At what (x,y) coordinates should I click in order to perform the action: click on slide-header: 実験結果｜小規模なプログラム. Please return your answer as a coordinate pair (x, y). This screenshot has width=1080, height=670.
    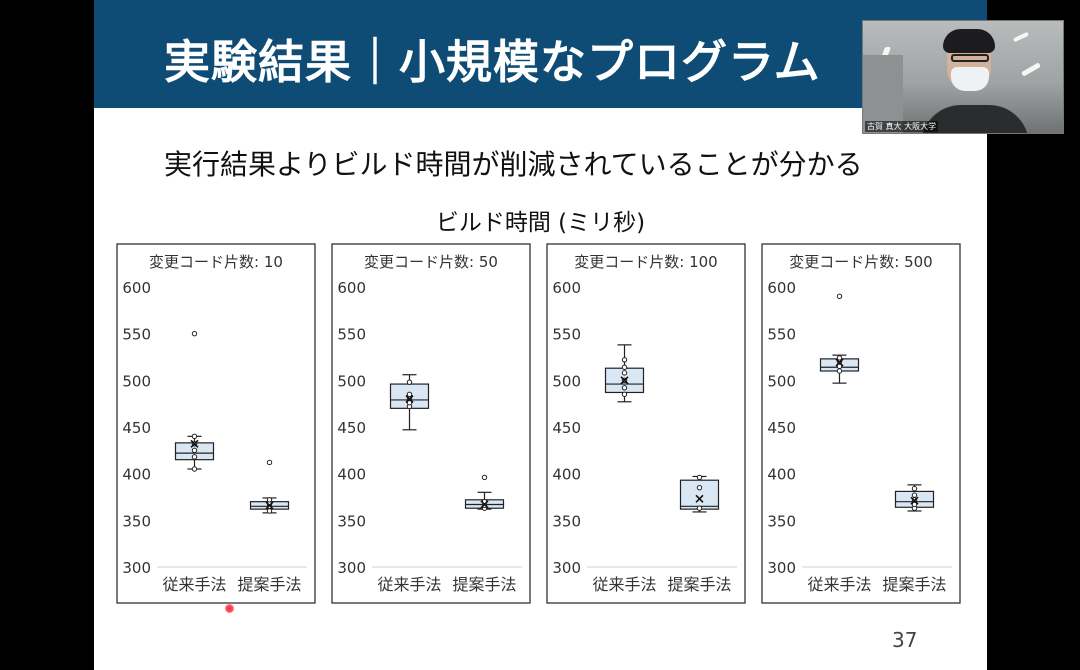
    Looking at the image, I should click on (540, 54).